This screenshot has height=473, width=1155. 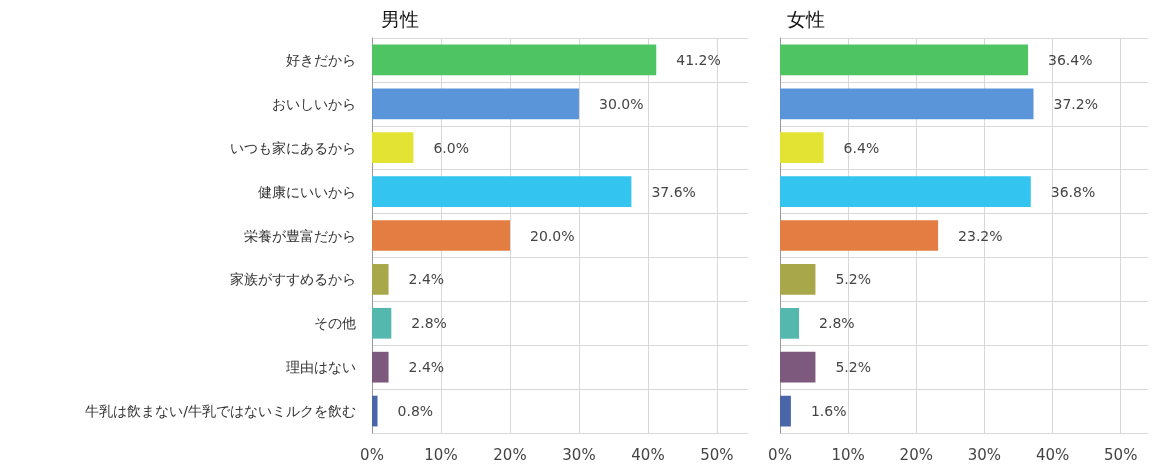 What do you see at coordinates (621, 103) in the screenshot?
I see `data-label: 30.0%` at bounding box center [621, 103].